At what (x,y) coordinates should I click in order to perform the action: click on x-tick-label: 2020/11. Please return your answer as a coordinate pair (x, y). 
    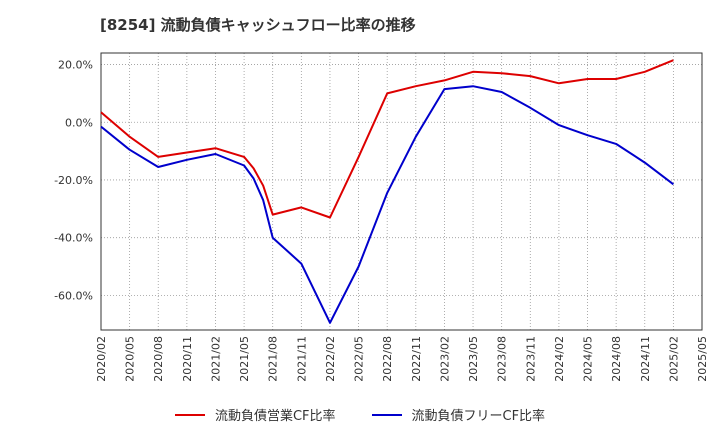
    Looking at the image, I should click on (187, 359).